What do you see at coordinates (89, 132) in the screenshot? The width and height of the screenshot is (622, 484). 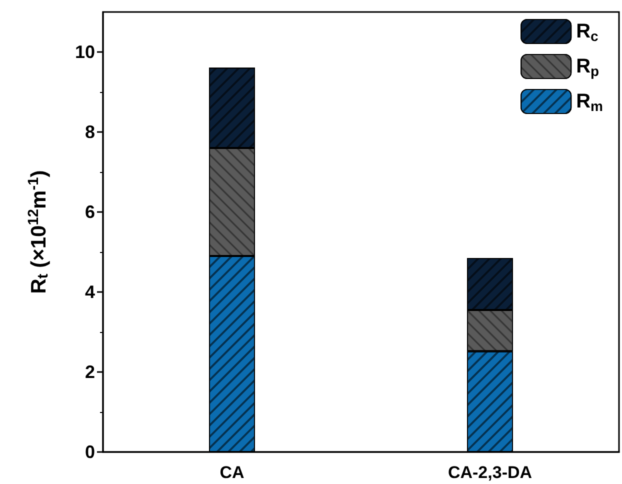 I see `y-tick-label: 8` at bounding box center [89, 132].